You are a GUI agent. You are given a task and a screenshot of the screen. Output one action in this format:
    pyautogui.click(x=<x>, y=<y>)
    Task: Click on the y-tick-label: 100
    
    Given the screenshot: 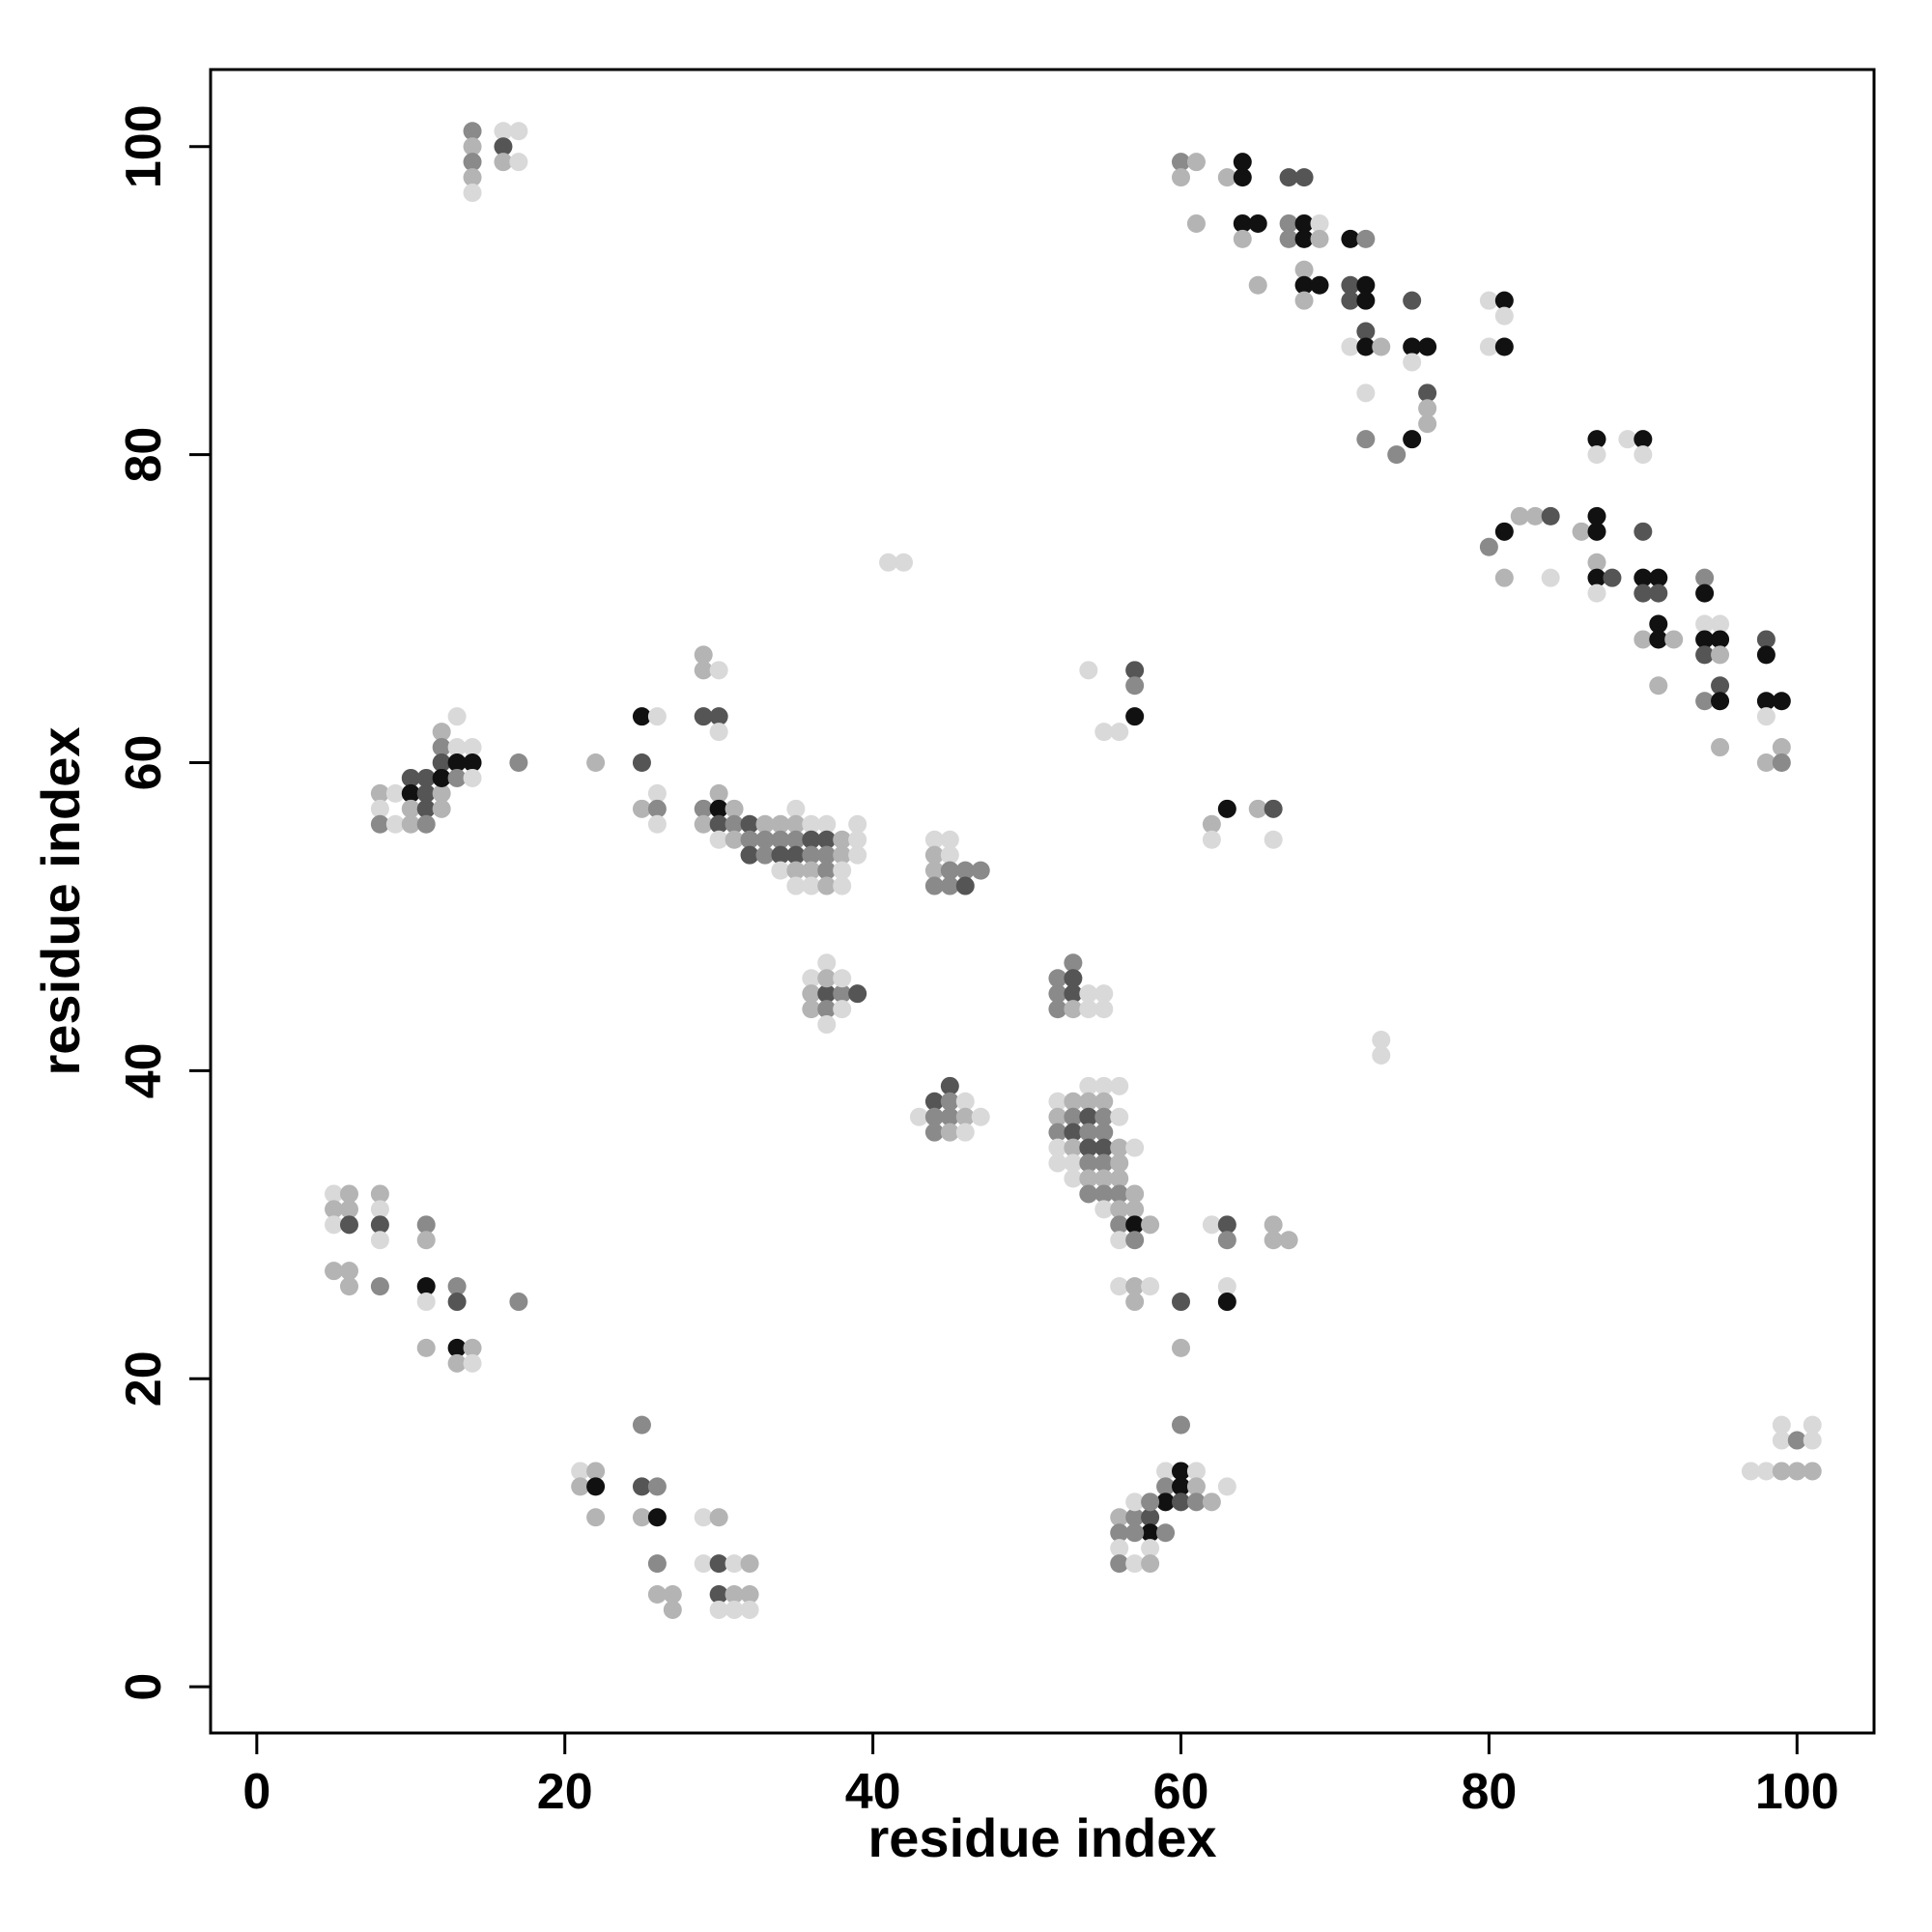 What is the action you would take?
    pyautogui.click(x=144, y=146)
    